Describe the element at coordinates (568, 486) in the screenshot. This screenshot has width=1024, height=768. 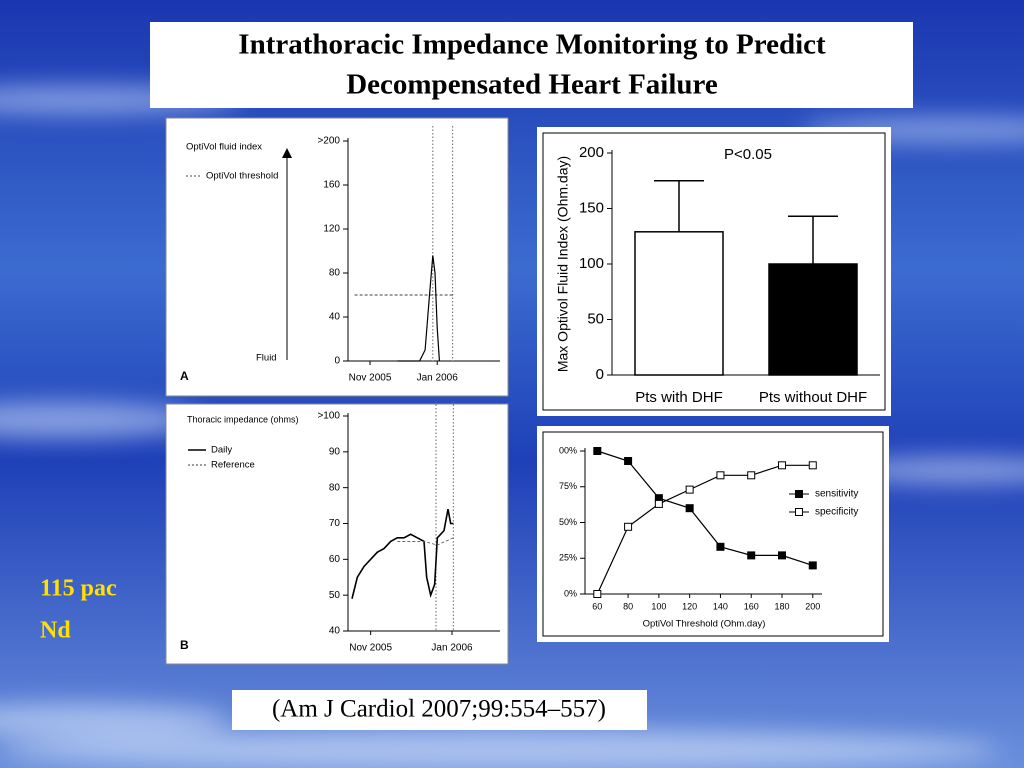
I see `y-tick-label: 75%` at that location.